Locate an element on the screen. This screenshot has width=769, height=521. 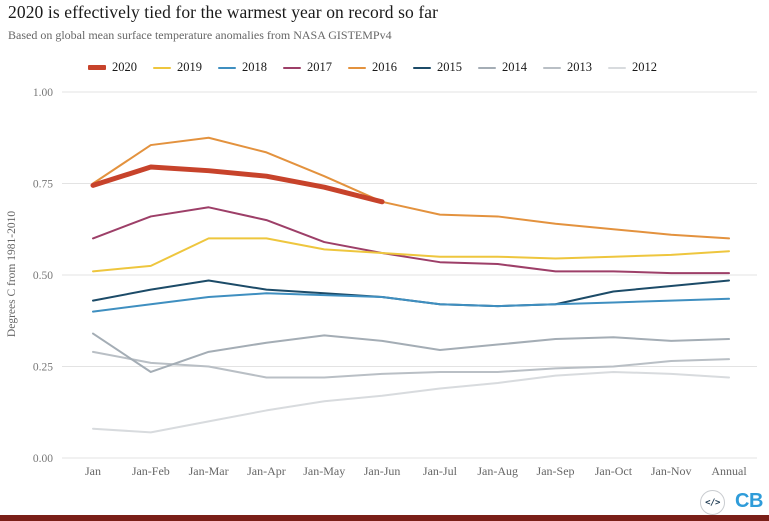
x-tick-label-Jan: Jan is located at coordinates (93, 471).